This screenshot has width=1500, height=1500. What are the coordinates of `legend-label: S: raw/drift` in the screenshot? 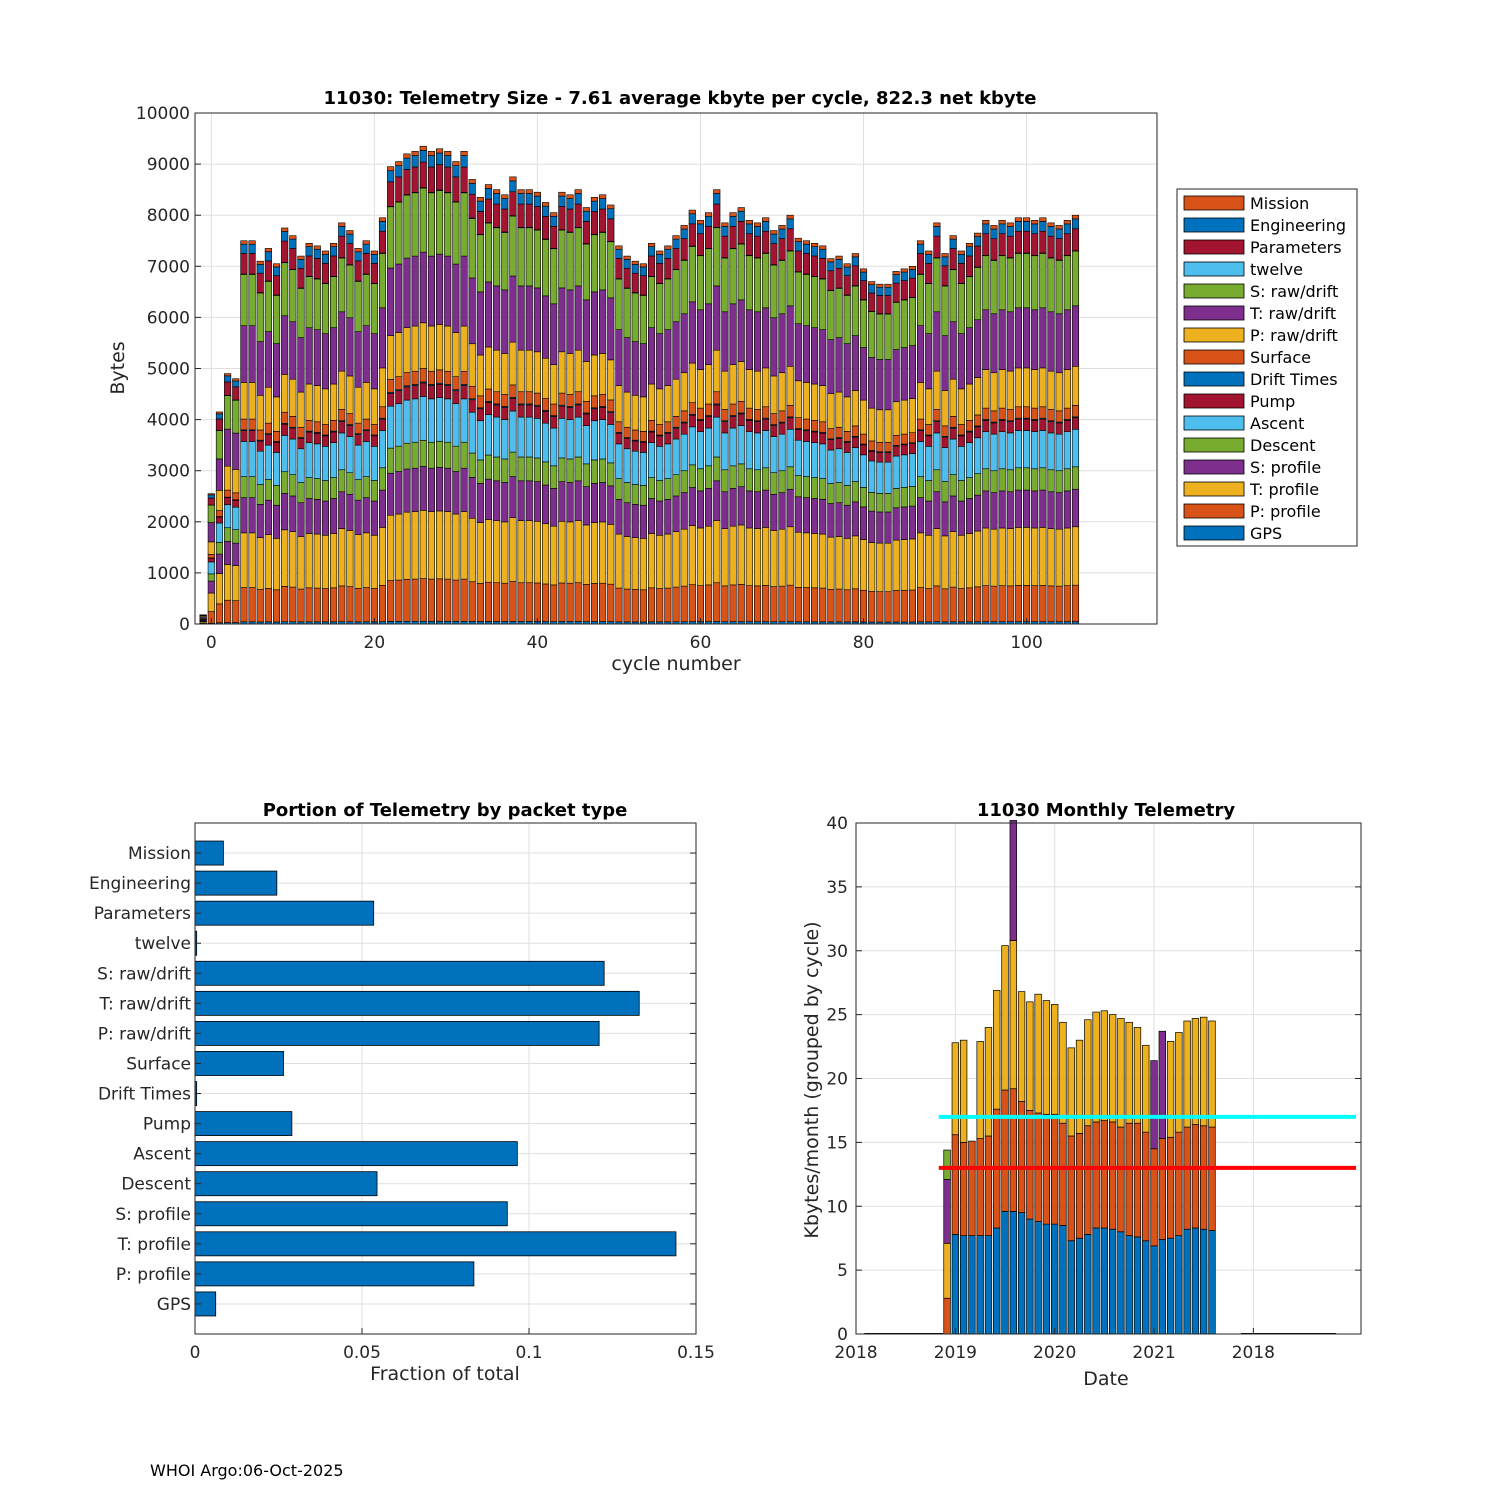 It's located at (1294, 291).